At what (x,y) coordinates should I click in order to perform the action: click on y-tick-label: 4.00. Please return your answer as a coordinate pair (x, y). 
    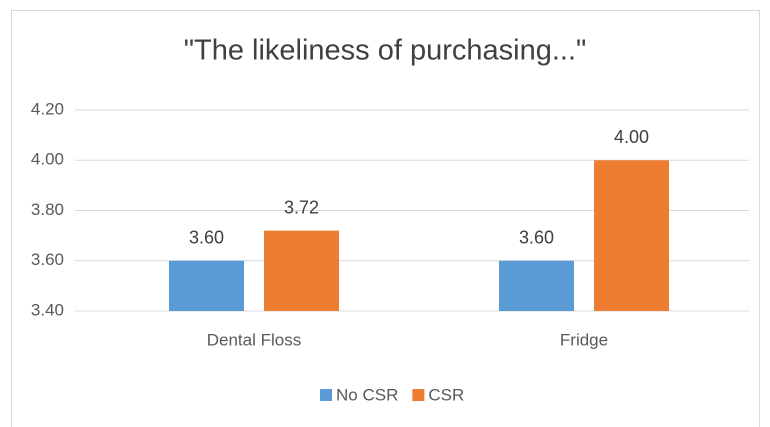
    Looking at the image, I should click on (47, 159).